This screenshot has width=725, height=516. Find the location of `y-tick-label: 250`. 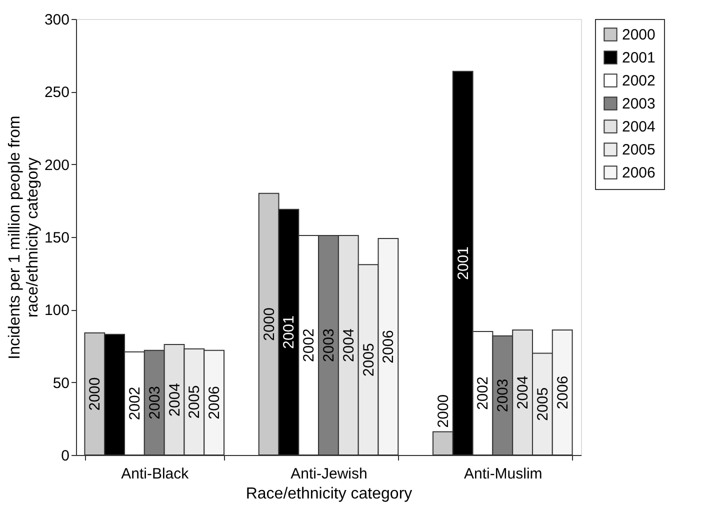

y-tick-label: 250 is located at coordinates (57, 93).